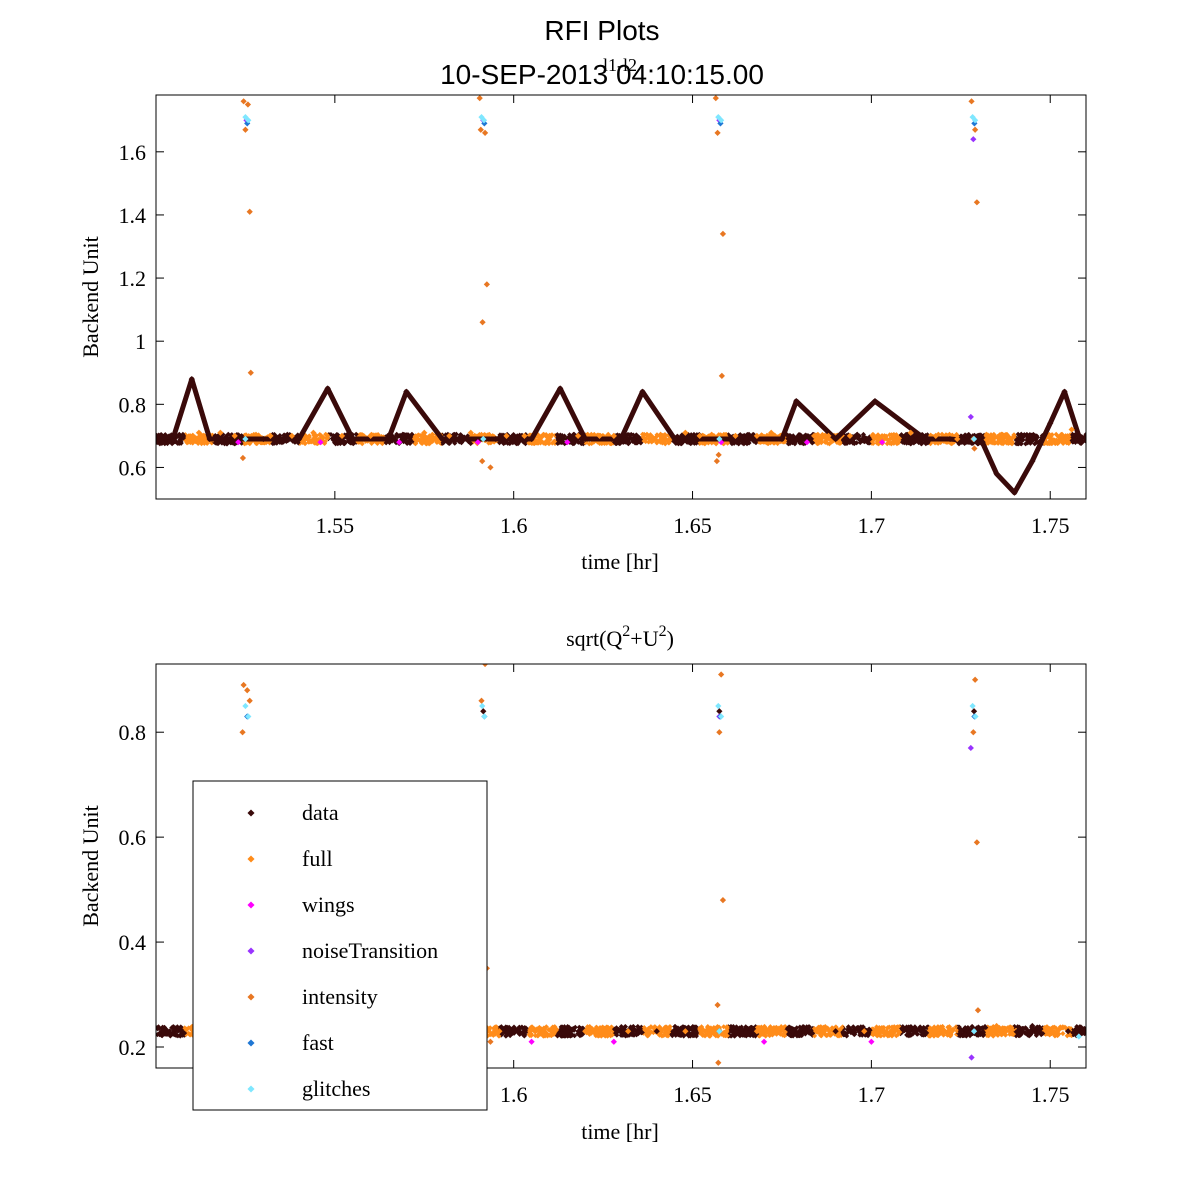  What do you see at coordinates (251, 905) in the screenshot?
I see `legend-marker-wings` at bounding box center [251, 905].